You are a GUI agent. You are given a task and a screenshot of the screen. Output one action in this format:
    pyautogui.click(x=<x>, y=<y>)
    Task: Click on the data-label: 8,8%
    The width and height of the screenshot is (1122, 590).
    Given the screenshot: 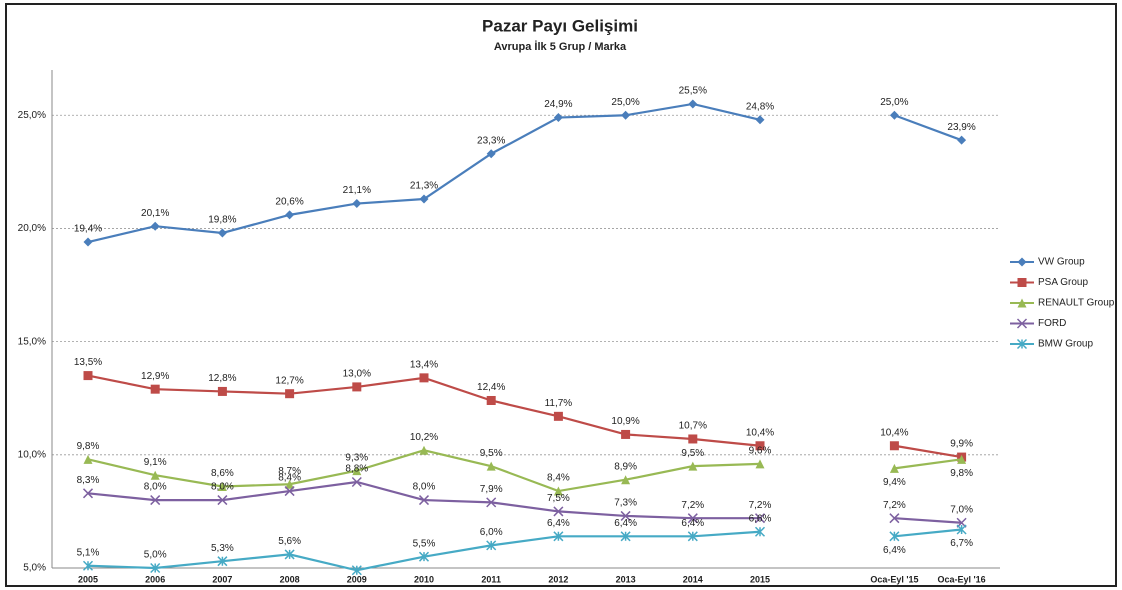 What is the action you would take?
    pyautogui.click(x=356, y=469)
    